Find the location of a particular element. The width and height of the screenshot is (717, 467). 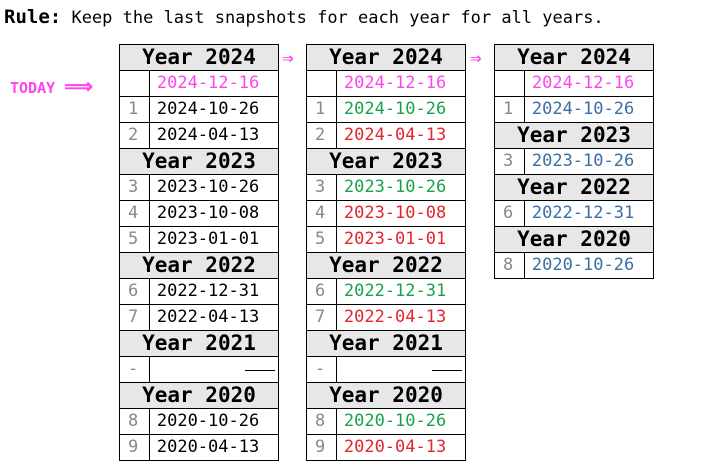

rule-prefix: Rule: is located at coordinates (33, 17).